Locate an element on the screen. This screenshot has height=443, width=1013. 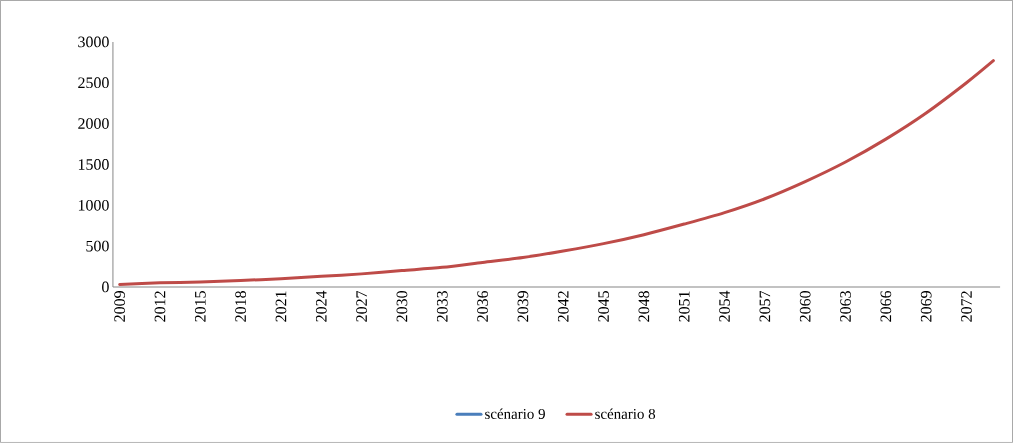
x-tick-label: 2012 is located at coordinates (160, 306).